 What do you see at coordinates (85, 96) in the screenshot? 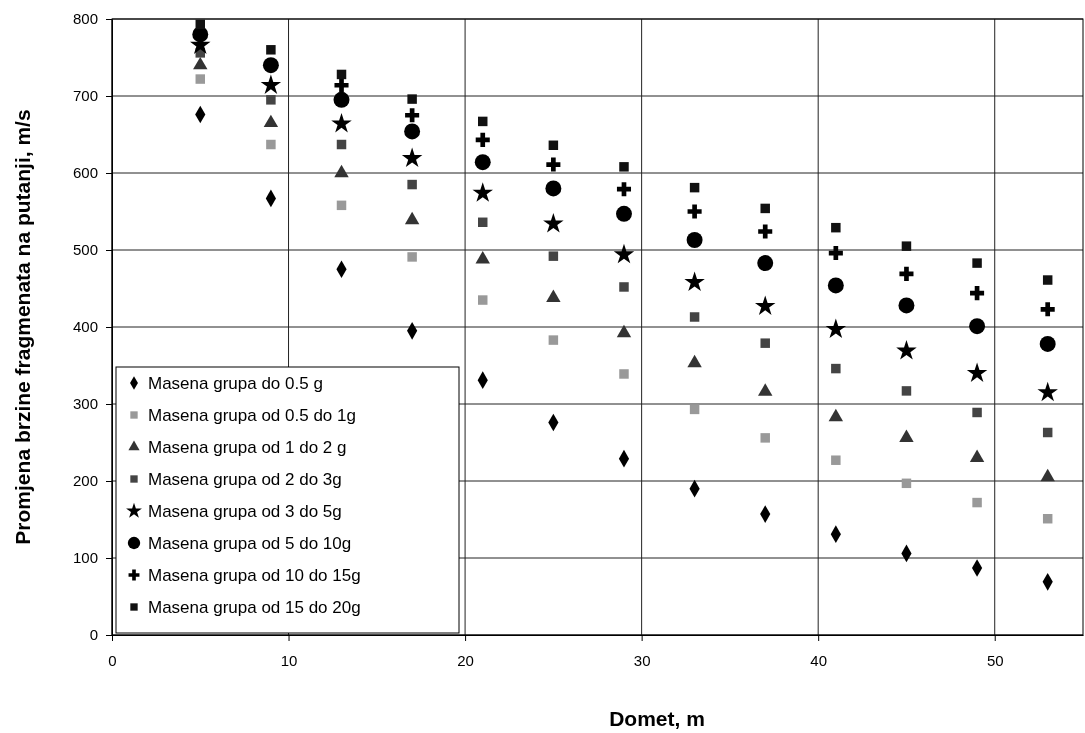
I see `y-tick-label: 700` at bounding box center [85, 96].